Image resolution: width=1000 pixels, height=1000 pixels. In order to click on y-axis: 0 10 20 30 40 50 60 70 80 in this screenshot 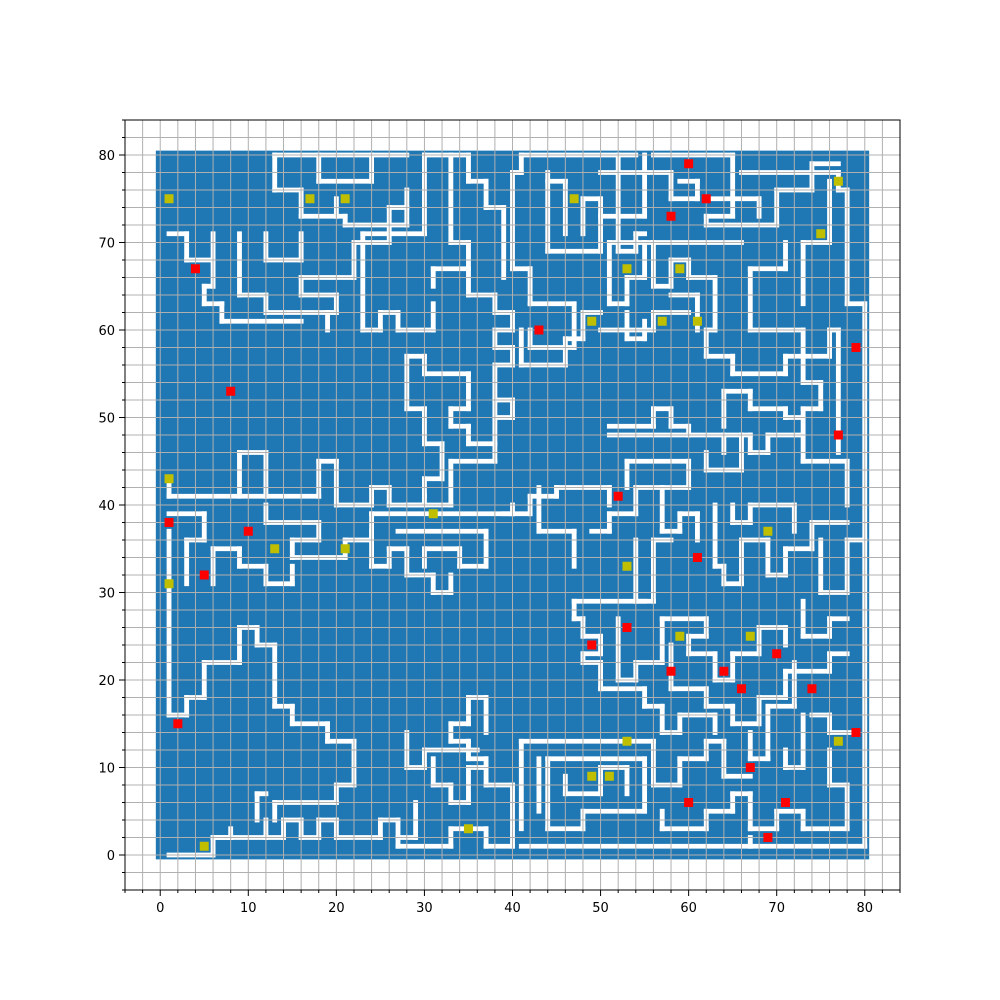, I will do `click(111, 505)`.